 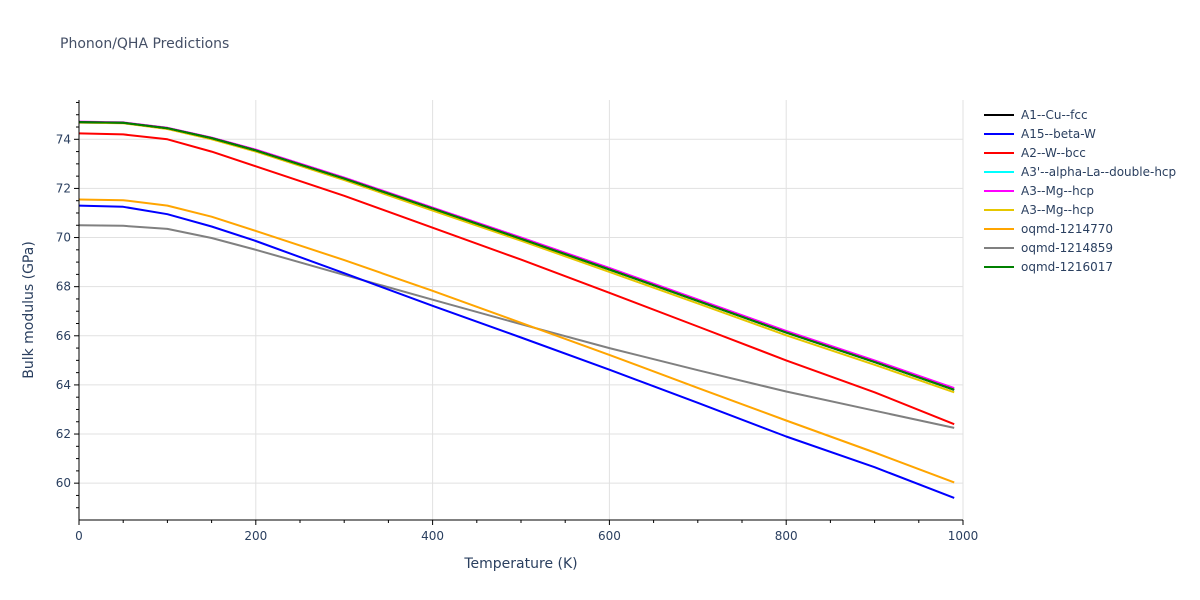 What do you see at coordinates (786, 536) in the screenshot?
I see `x-tick-label: 800` at bounding box center [786, 536].